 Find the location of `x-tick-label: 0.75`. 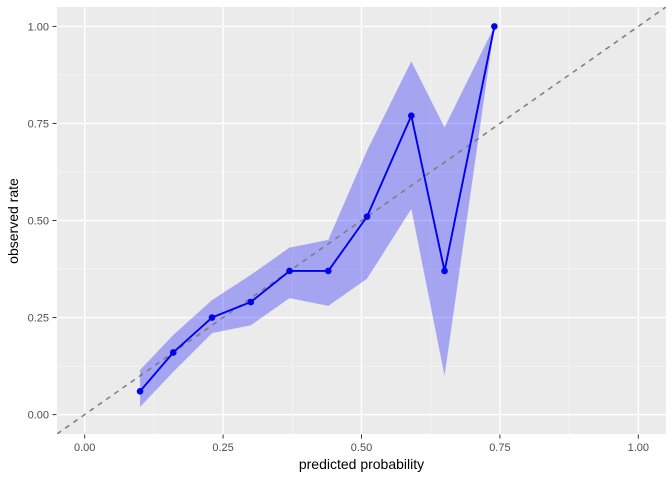

x-tick-label: 0.75 is located at coordinates (499, 448).